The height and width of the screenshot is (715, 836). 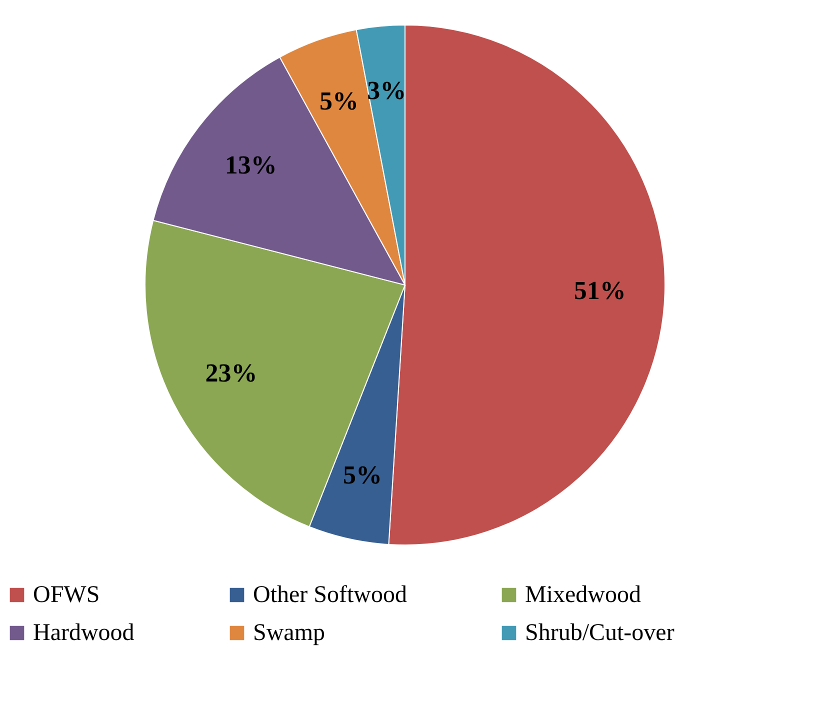 I want to click on legend-label: Swamp, so click(x=289, y=633).